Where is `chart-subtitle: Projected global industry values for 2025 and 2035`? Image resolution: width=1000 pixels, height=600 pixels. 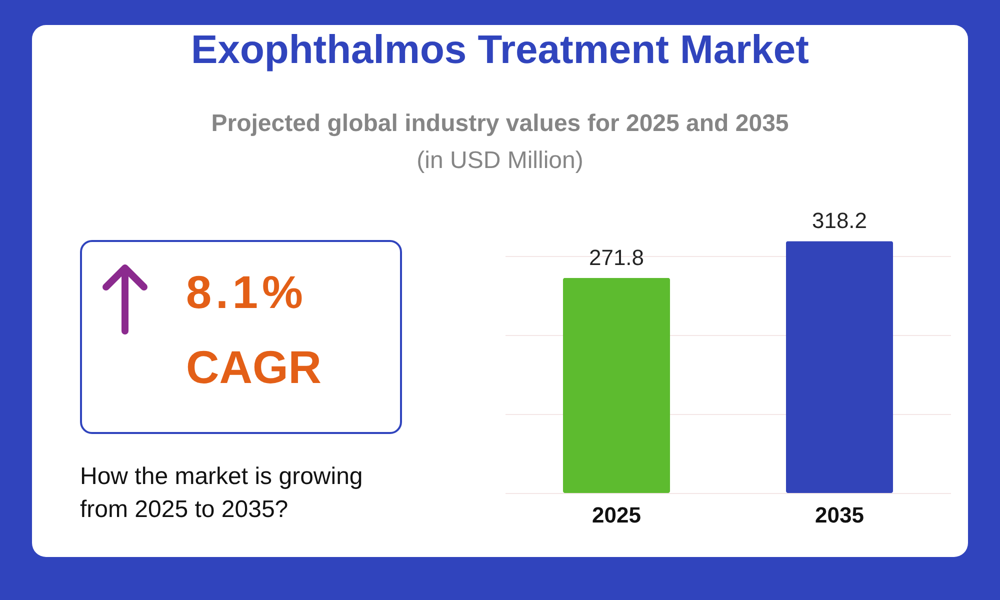 chart-subtitle: Projected global industry values for 2025 and 2035 is located at coordinates (500, 124).